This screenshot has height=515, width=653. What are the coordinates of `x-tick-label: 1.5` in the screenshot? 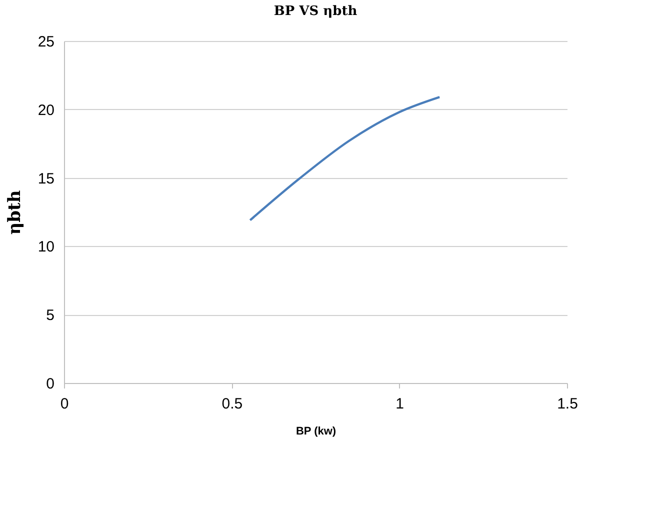 It's located at (567, 404).